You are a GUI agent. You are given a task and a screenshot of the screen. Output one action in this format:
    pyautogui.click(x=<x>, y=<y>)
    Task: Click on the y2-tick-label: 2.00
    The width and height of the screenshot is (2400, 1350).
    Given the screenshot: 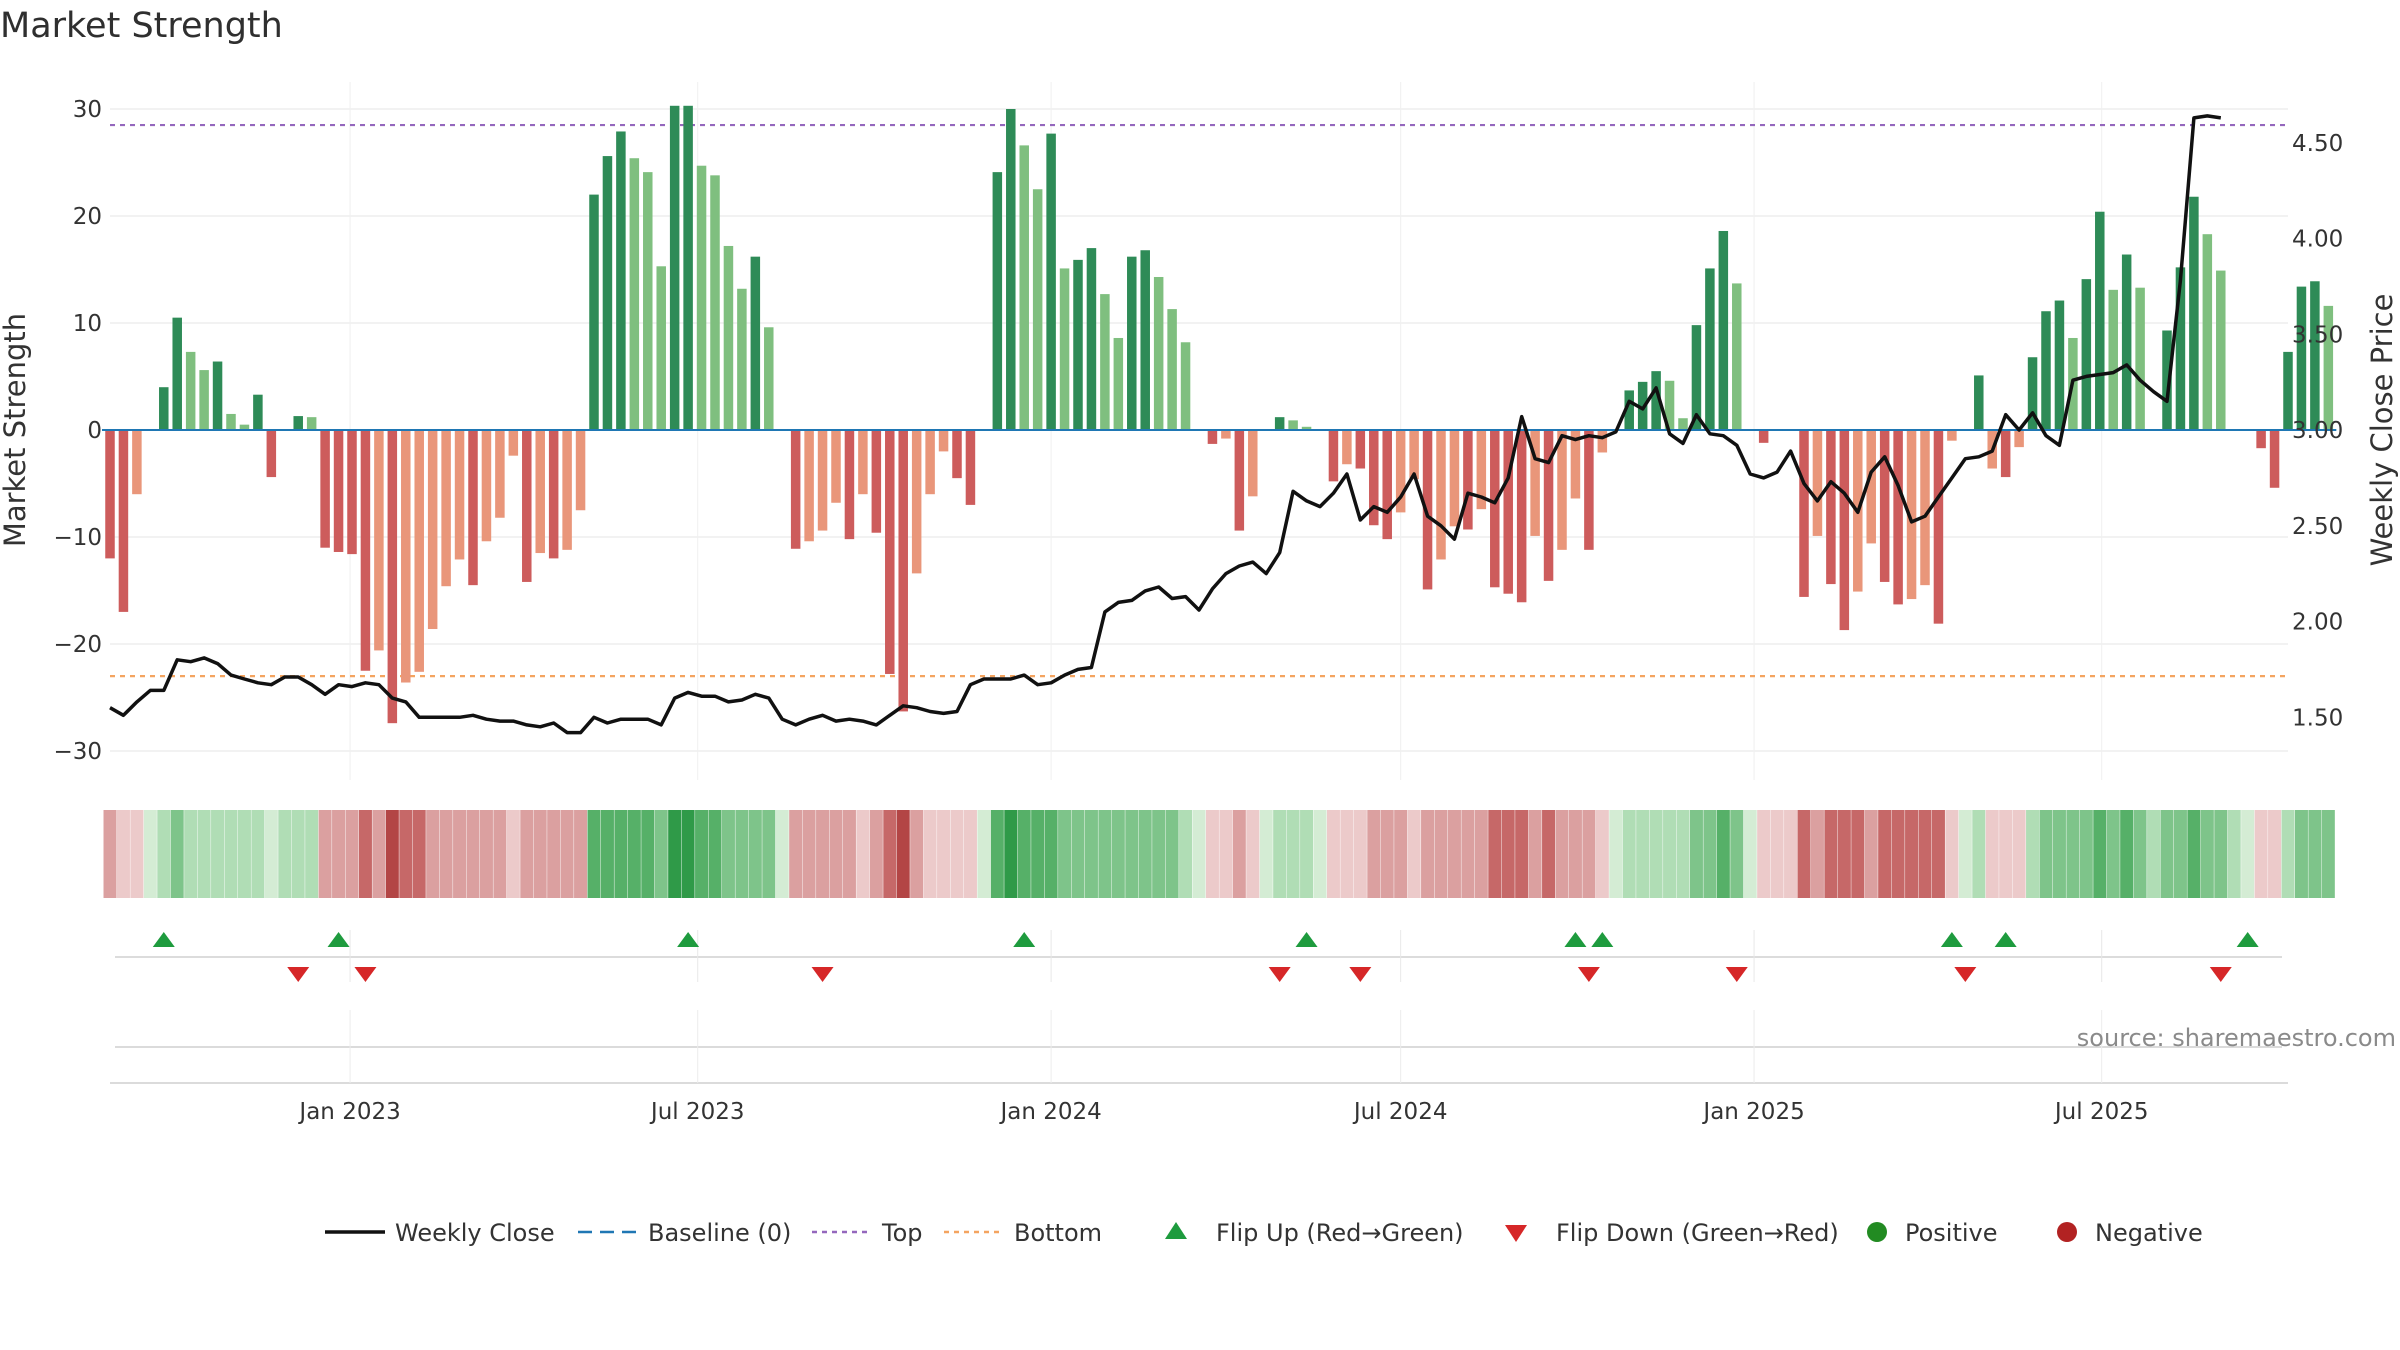 What is the action you would take?
    pyautogui.click(x=2317, y=623)
    